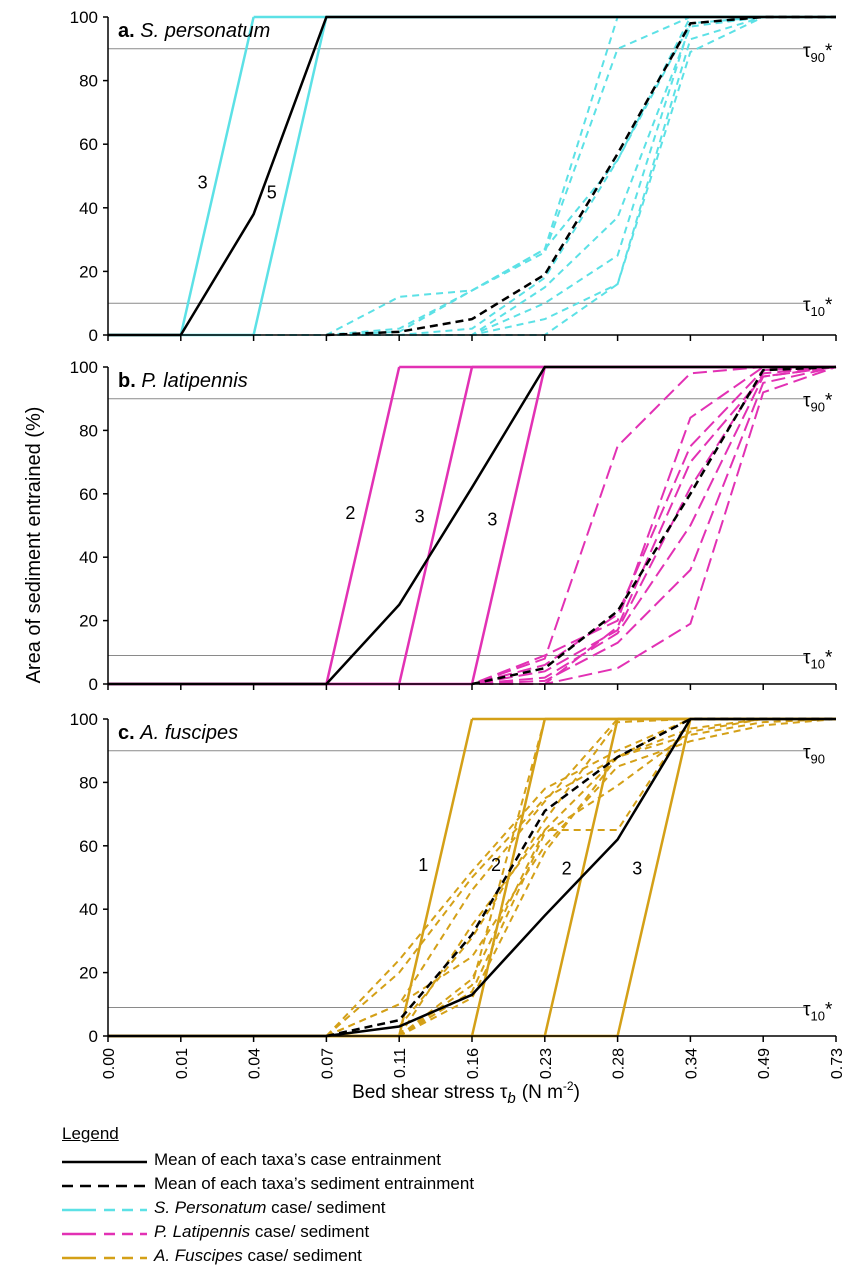 This screenshot has width=850, height=1272. Describe the element at coordinates (546, 1063) in the screenshot. I see `x-tick-label: 0.23` at that location.